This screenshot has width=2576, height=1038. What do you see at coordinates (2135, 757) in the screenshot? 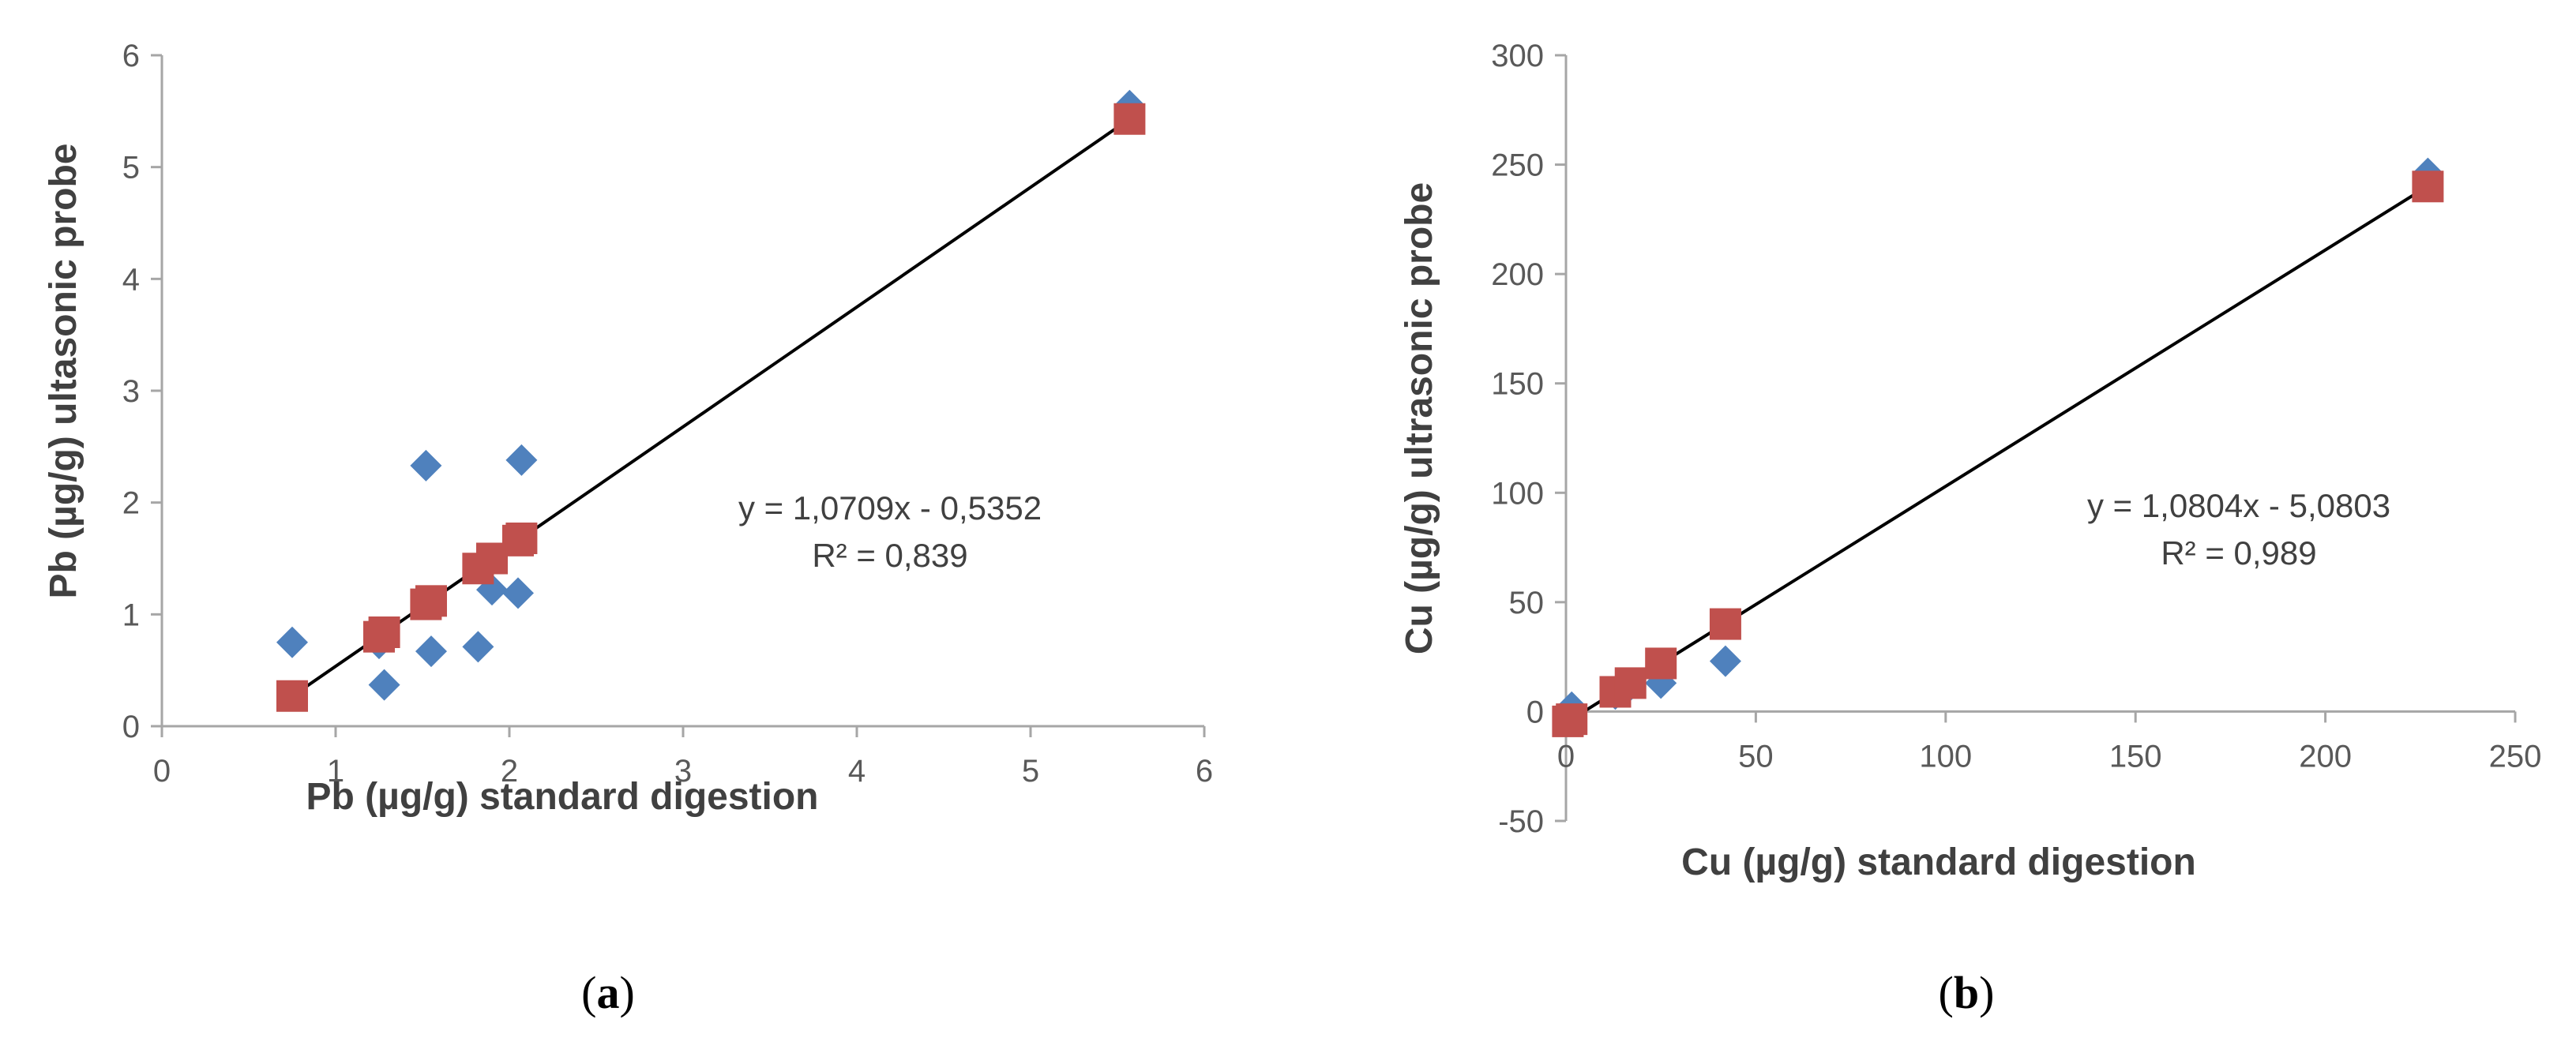
I see `x-tick-label: 150` at bounding box center [2135, 757].